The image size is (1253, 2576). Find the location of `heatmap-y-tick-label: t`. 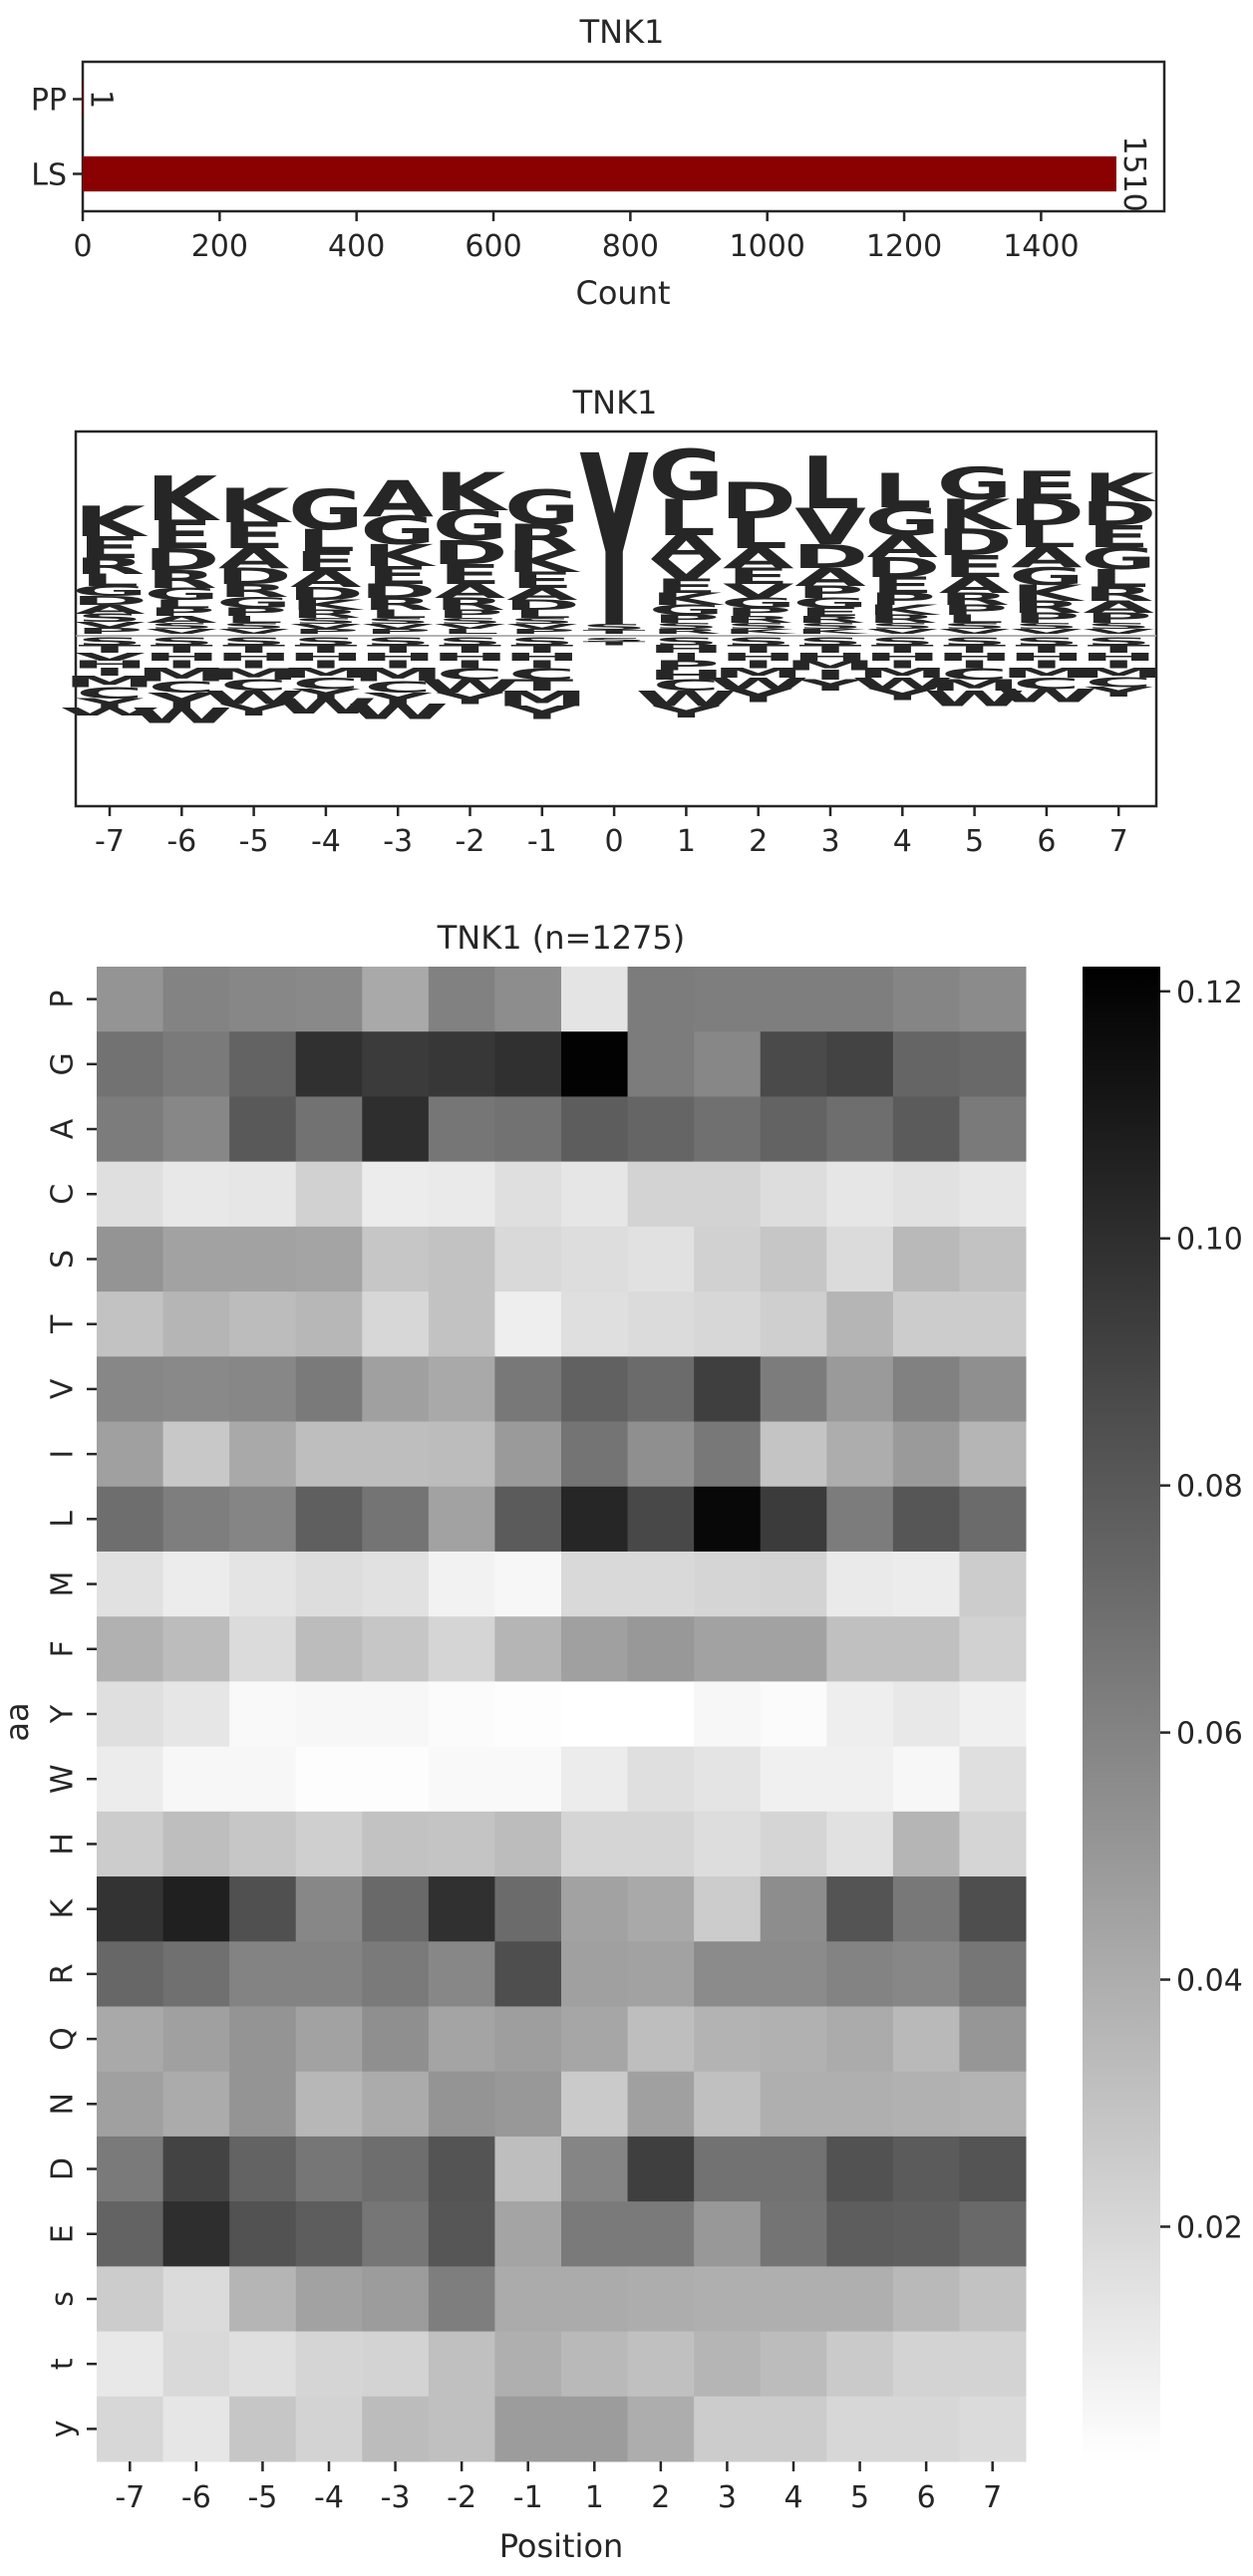

heatmap-y-tick-label: t is located at coordinates (64, 2364).